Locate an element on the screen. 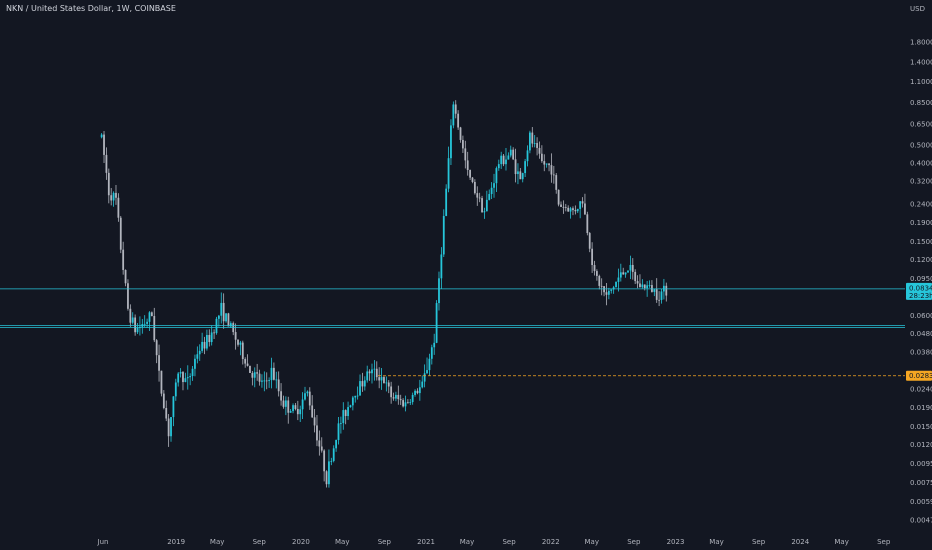 This screenshot has width=932, height=550. y-tick-label: 0.0047 is located at coordinates (921, 521).